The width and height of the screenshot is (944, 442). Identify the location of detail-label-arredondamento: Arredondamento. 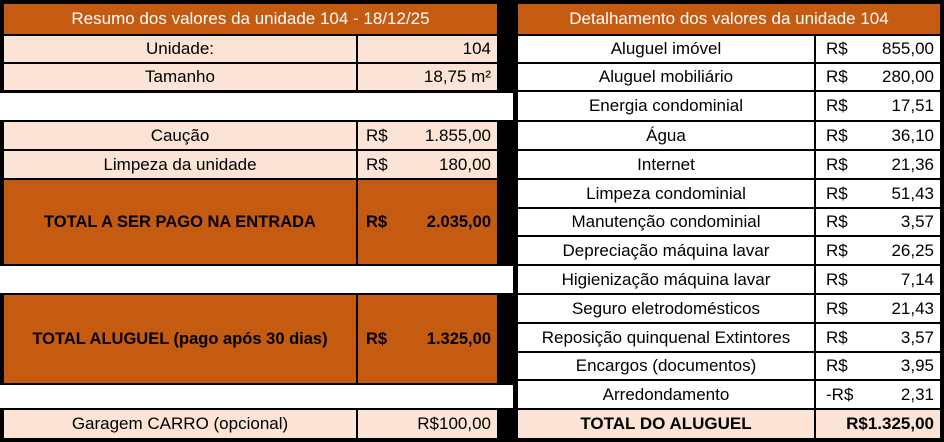
(666, 394).